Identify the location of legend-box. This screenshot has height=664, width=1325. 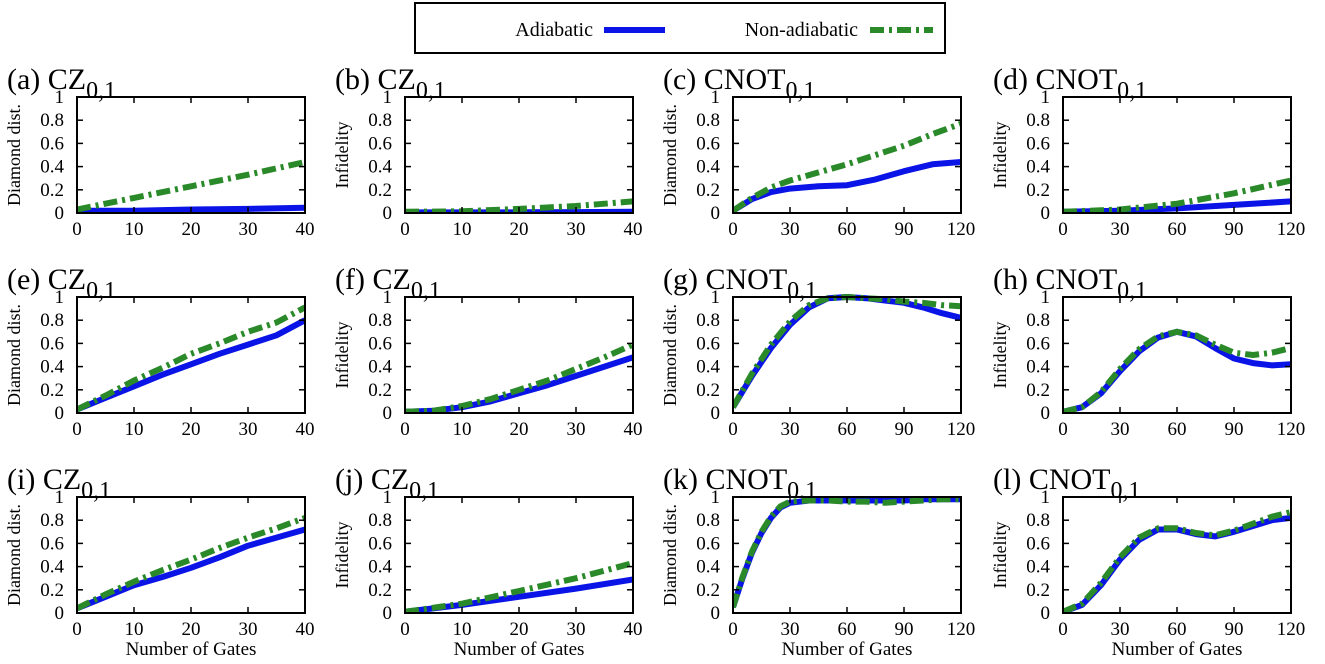
(680, 28).